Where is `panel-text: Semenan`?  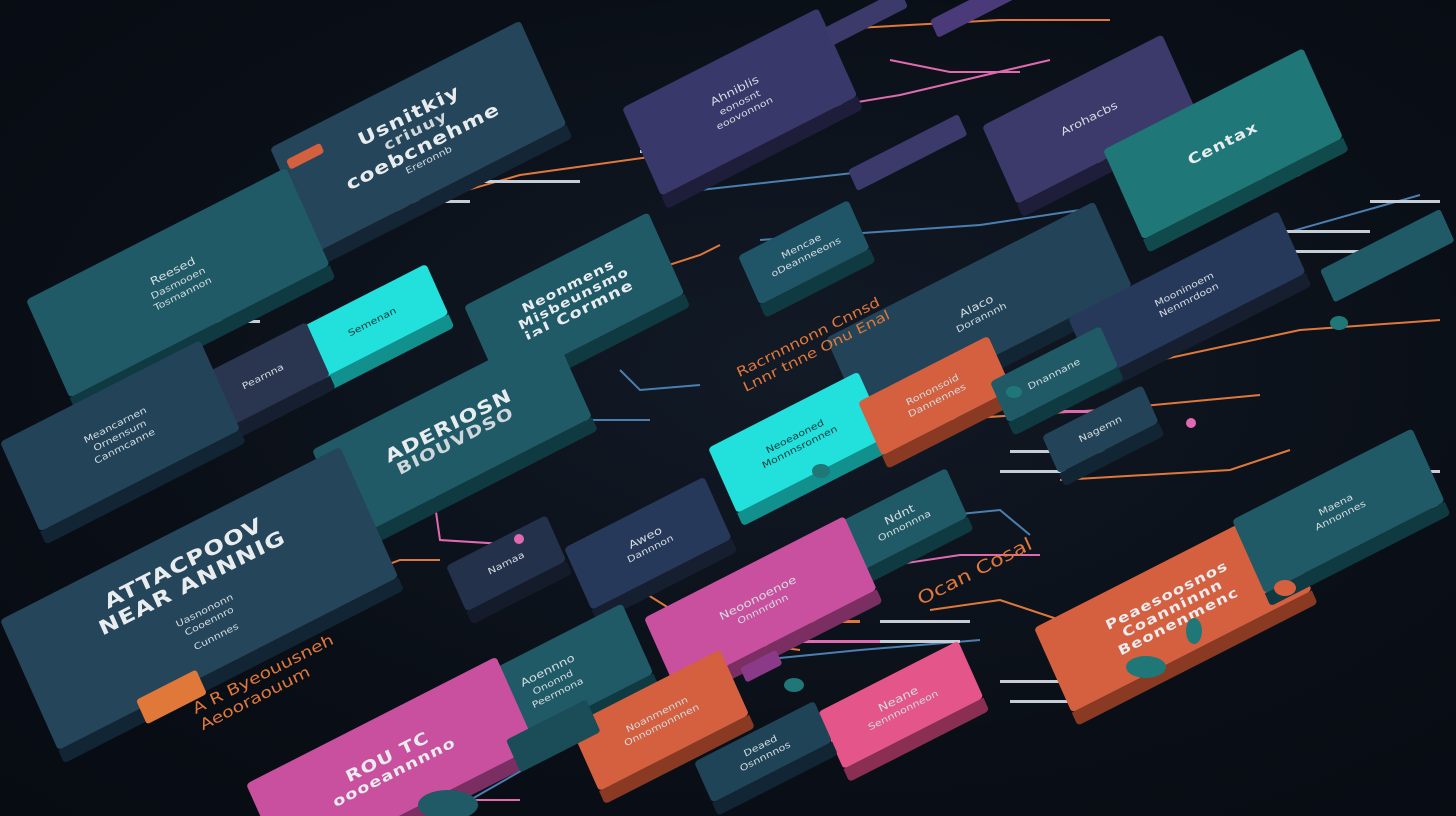 panel-text: Semenan is located at coordinates (372, 322).